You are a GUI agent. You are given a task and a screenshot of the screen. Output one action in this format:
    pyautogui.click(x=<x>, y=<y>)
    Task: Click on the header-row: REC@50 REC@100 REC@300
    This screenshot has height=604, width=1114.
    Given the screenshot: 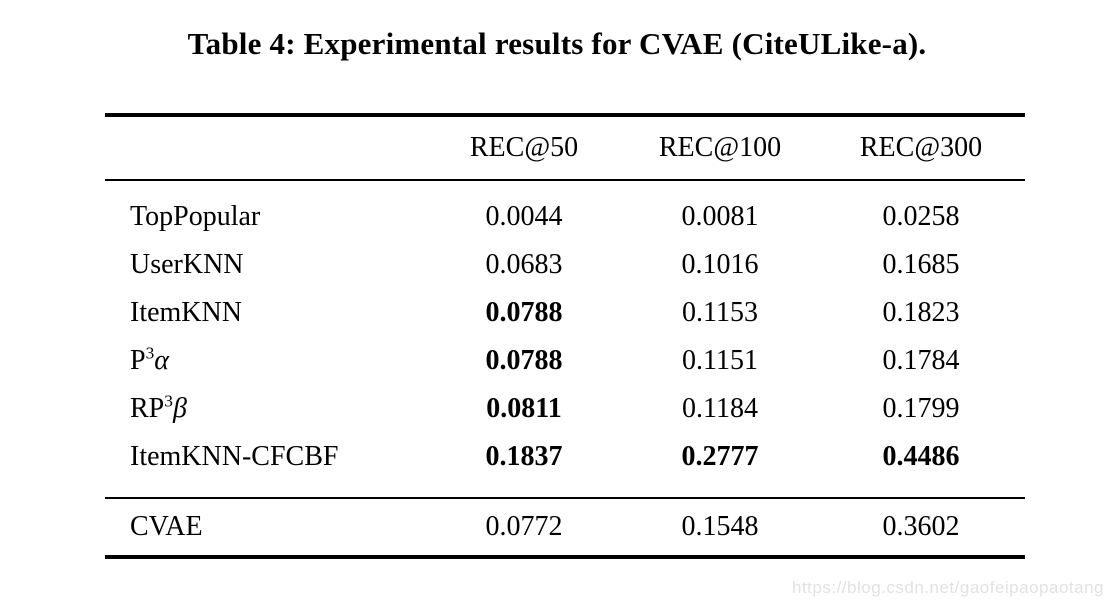 What is the action you would take?
    pyautogui.click(x=565, y=147)
    